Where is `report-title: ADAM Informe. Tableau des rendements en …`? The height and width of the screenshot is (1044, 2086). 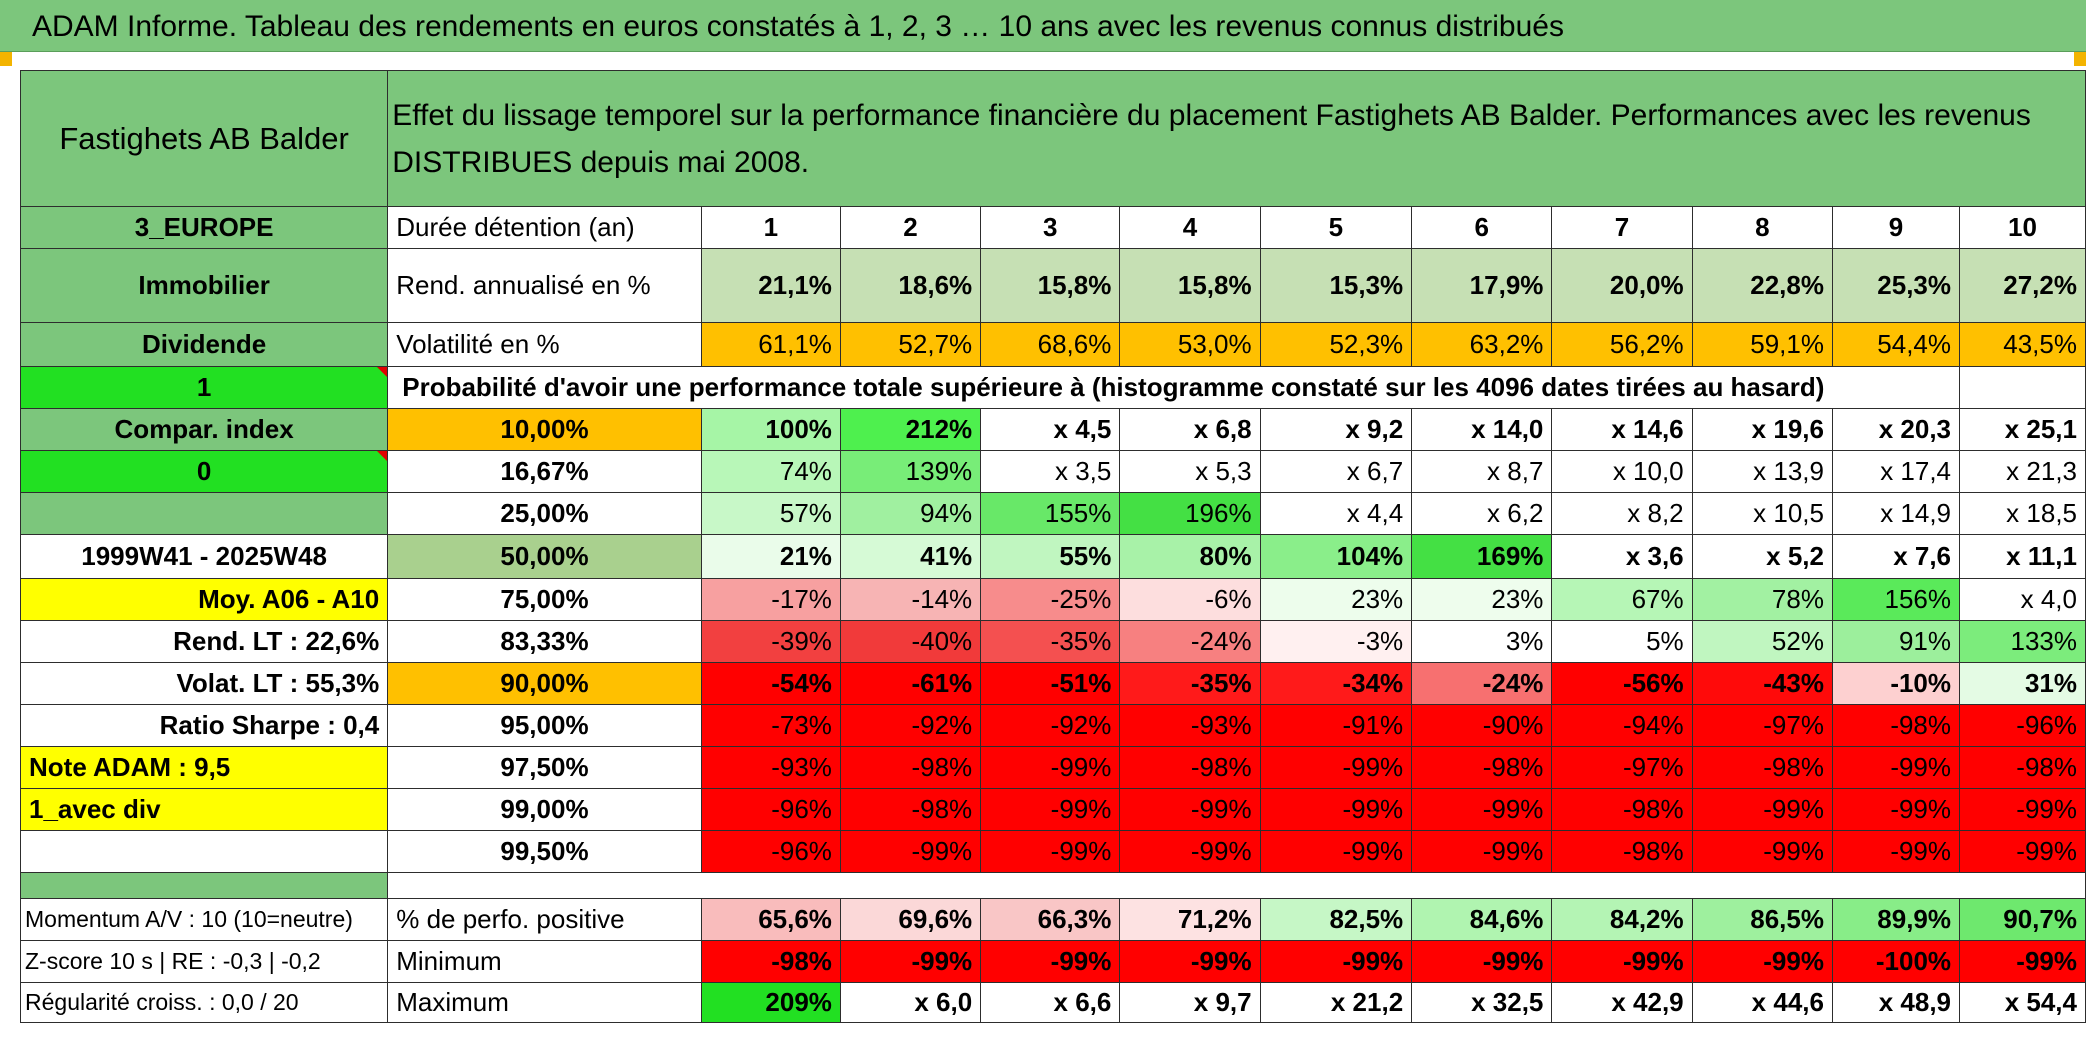 report-title: ADAM Informe. Tableau des rendements en … is located at coordinates (798, 26).